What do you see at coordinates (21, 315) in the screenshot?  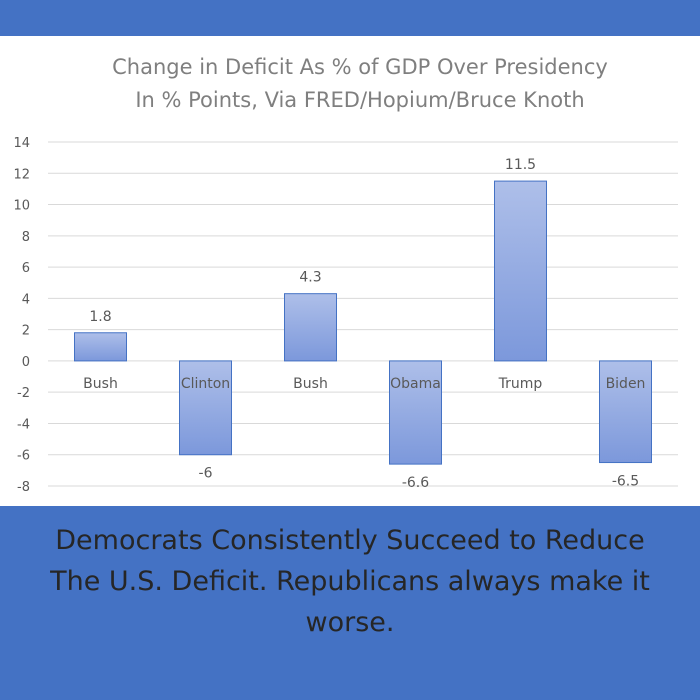 I see `y-axis-ticks: 14 12 10 8 6 4 2 0 -2 -4 -6 -8` at bounding box center [21, 315].